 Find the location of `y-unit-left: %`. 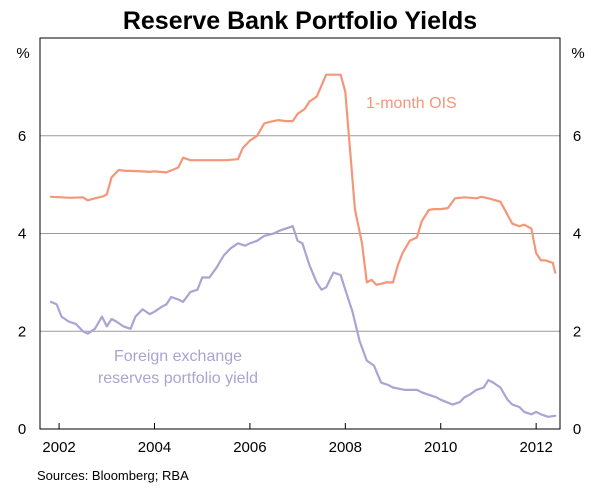

y-unit-left: % is located at coordinates (22, 53).